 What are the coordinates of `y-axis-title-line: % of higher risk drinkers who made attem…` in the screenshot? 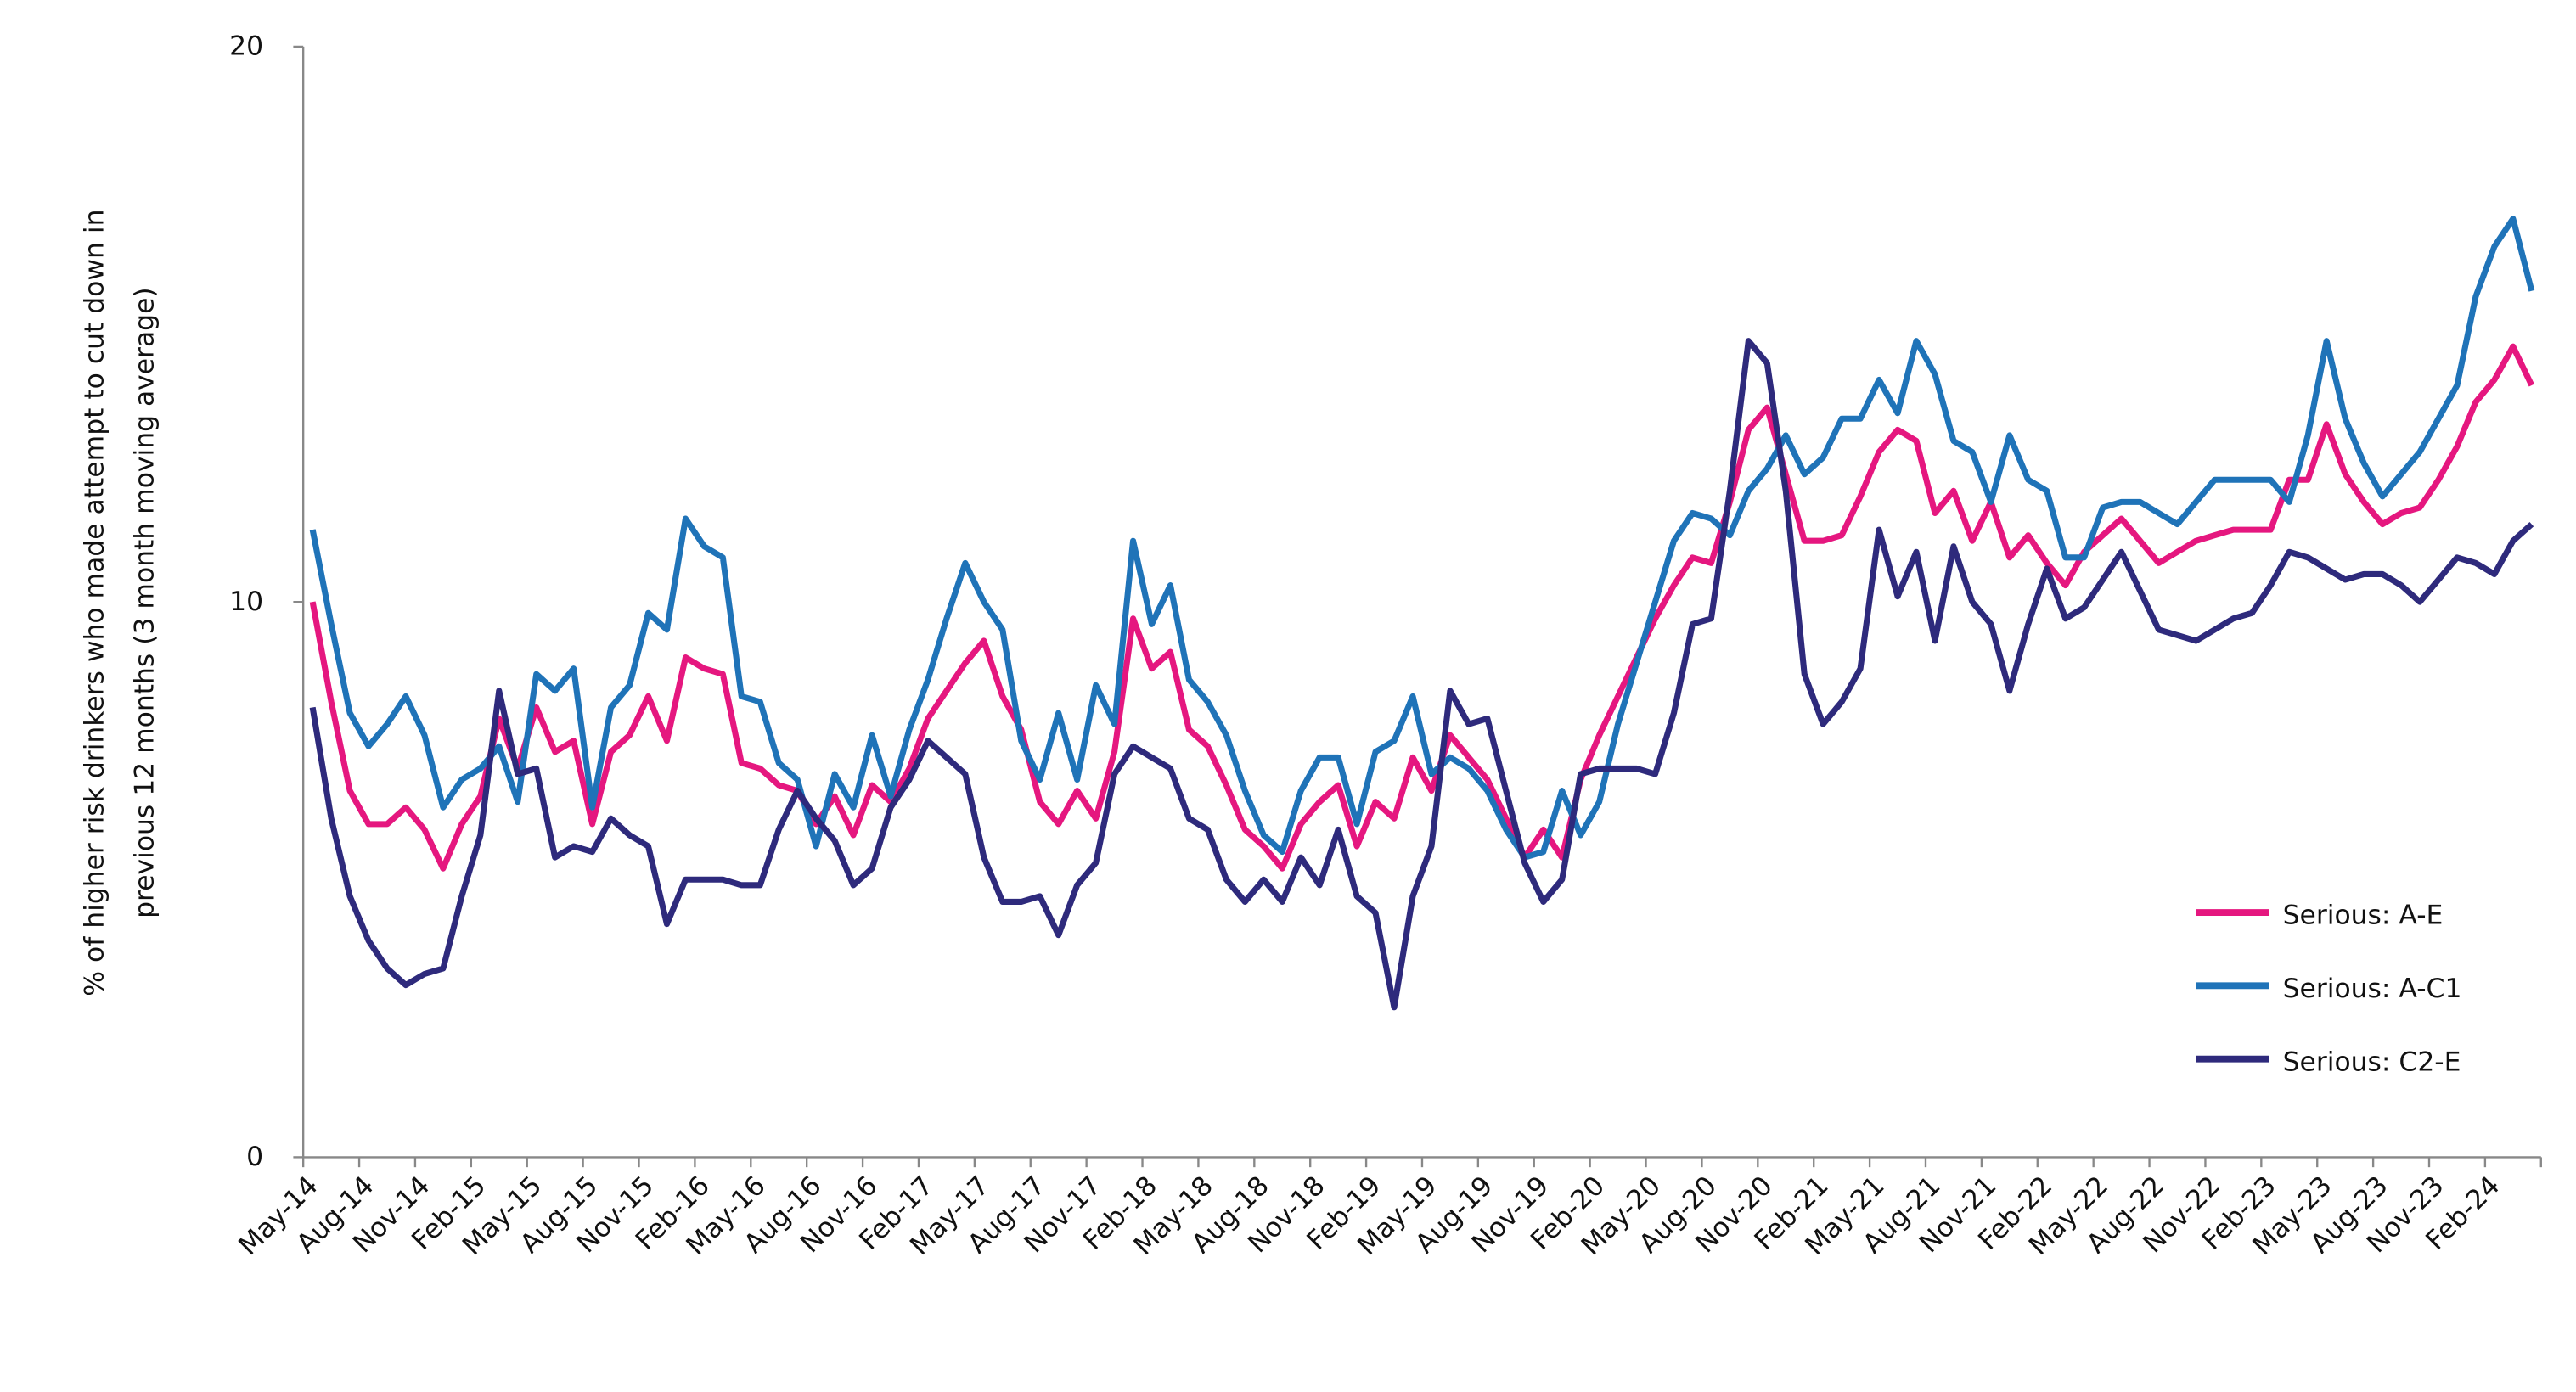 It's located at (95, 603).